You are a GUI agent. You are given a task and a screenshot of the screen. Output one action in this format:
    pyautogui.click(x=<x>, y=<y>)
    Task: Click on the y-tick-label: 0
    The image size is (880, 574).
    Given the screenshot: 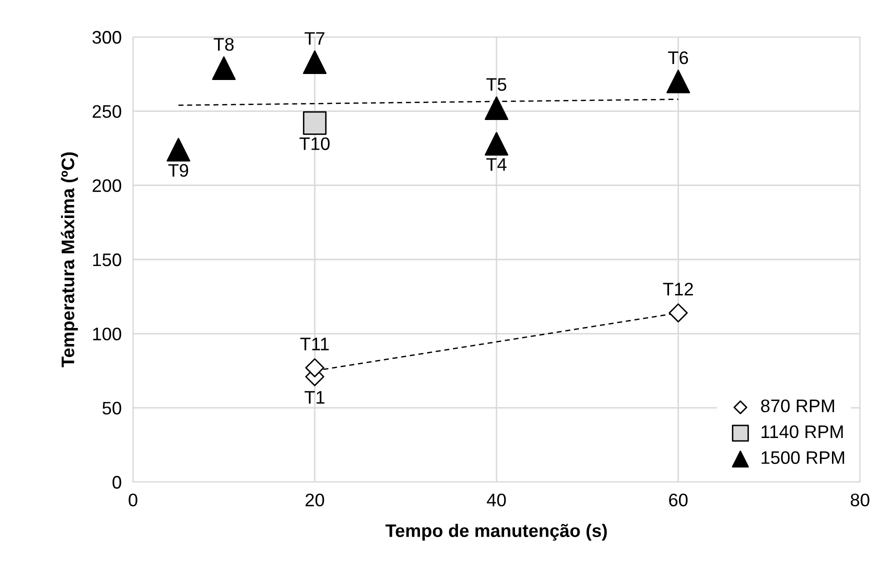 What is the action you would take?
    pyautogui.click(x=117, y=482)
    